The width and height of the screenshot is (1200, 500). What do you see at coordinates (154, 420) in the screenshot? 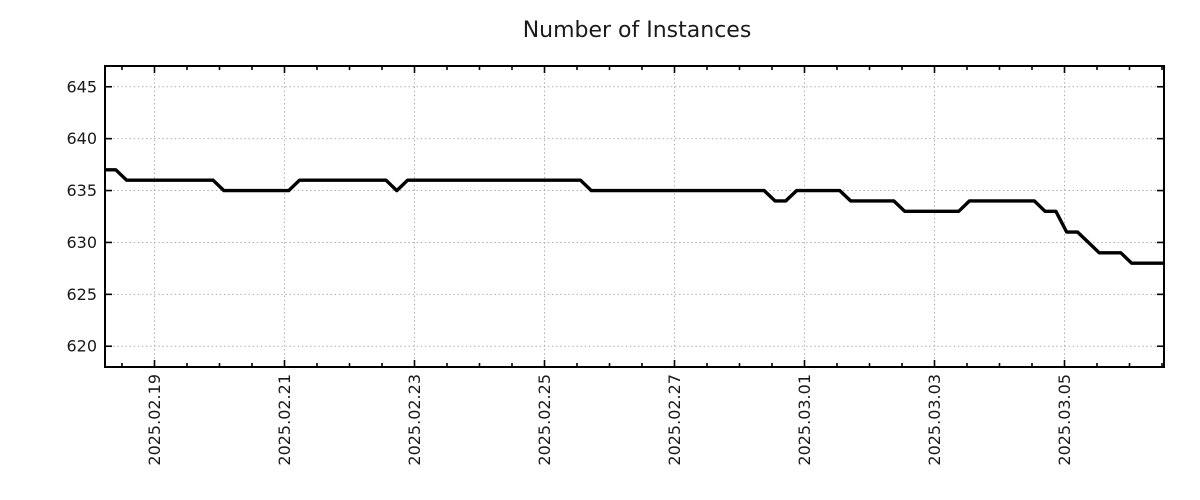
I see `x-tick-label: 2025.02.19` at bounding box center [154, 420].